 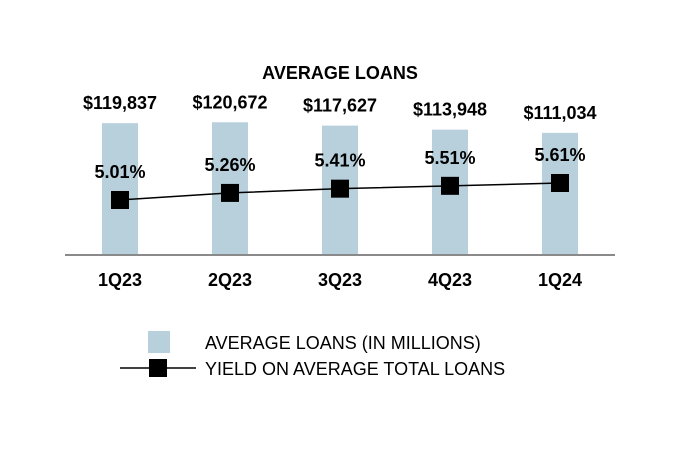 I want to click on bar-1Q23, so click(x=120, y=189).